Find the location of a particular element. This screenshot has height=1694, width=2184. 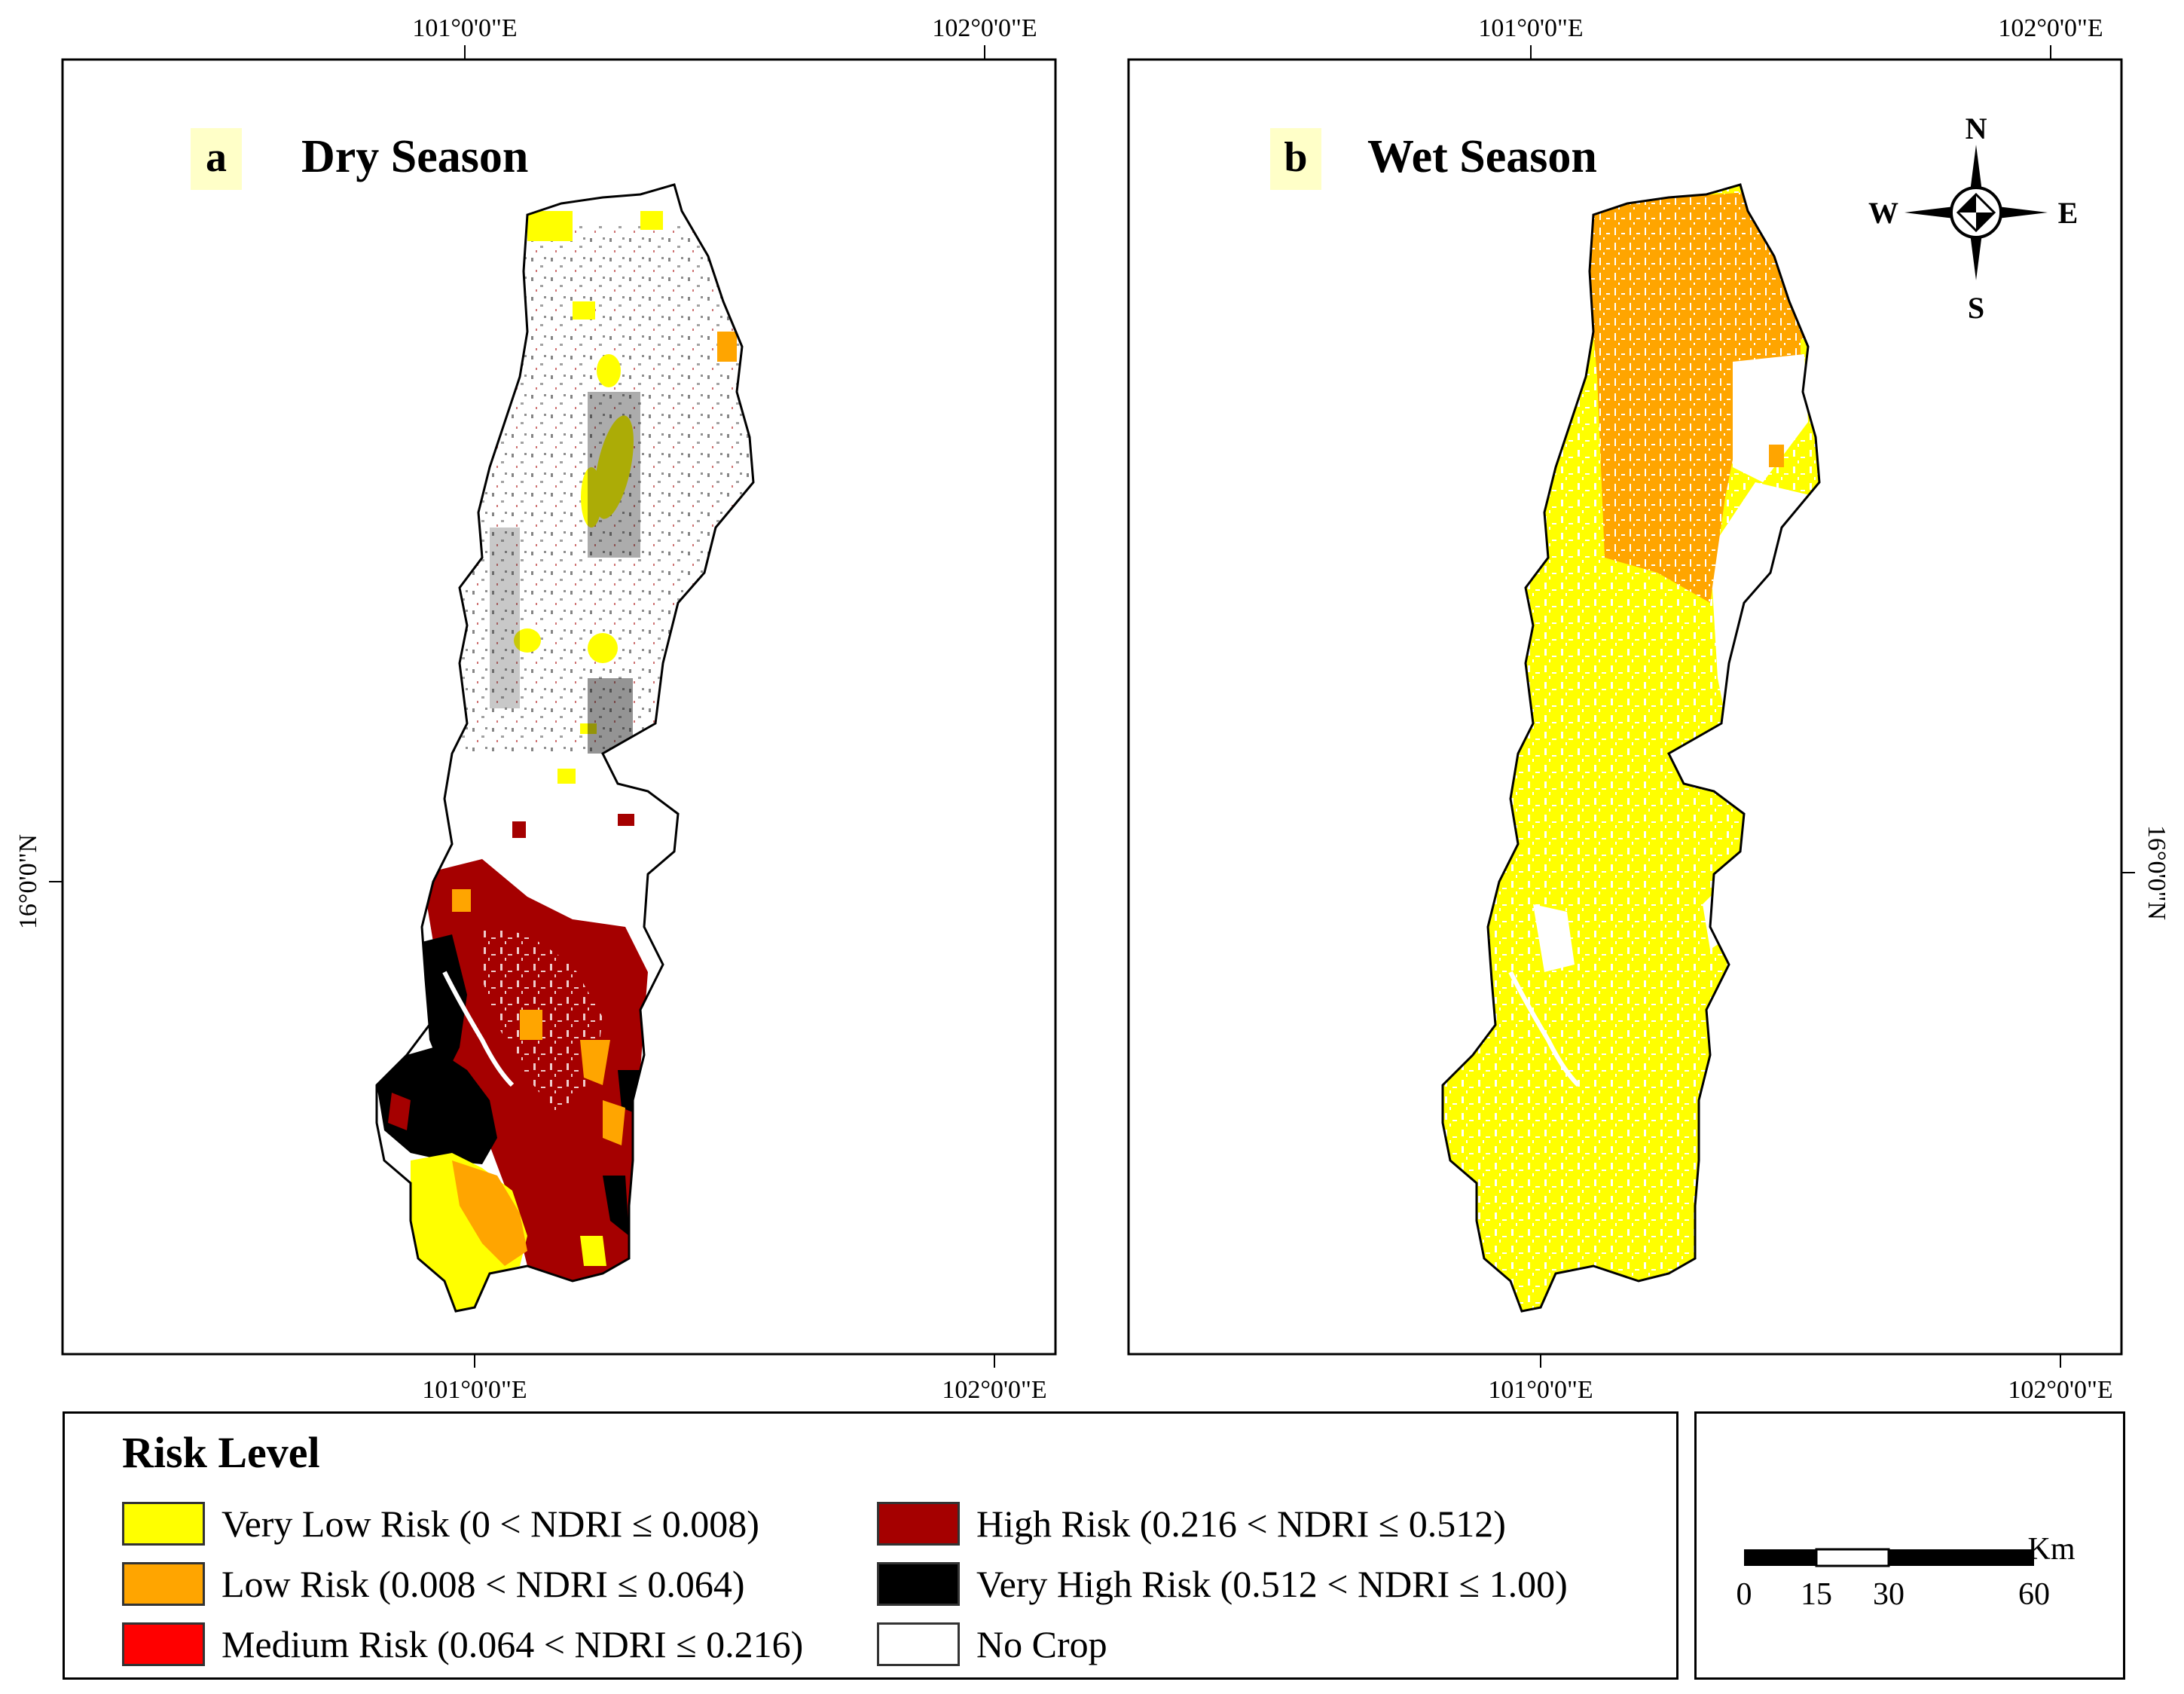

legend-item-medium-risk: Medium Risk (0.064 < NDRI ≤ 0.216) is located at coordinates (462, 1644).